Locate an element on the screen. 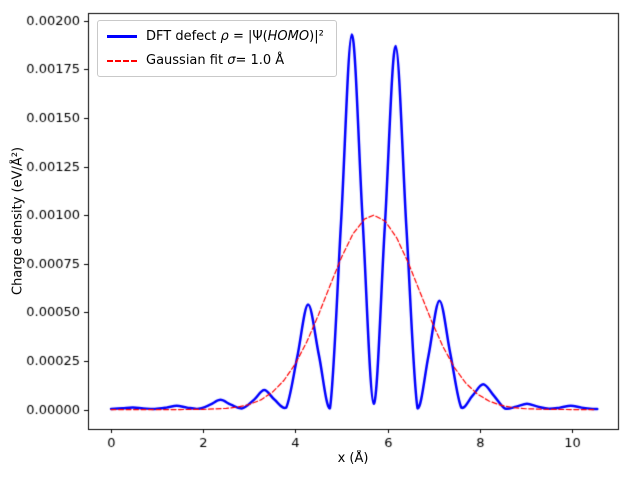  legend-entry-dft: DFT defect ρ = |Ψ(HOMO)|² is located at coordinates (215, 36).